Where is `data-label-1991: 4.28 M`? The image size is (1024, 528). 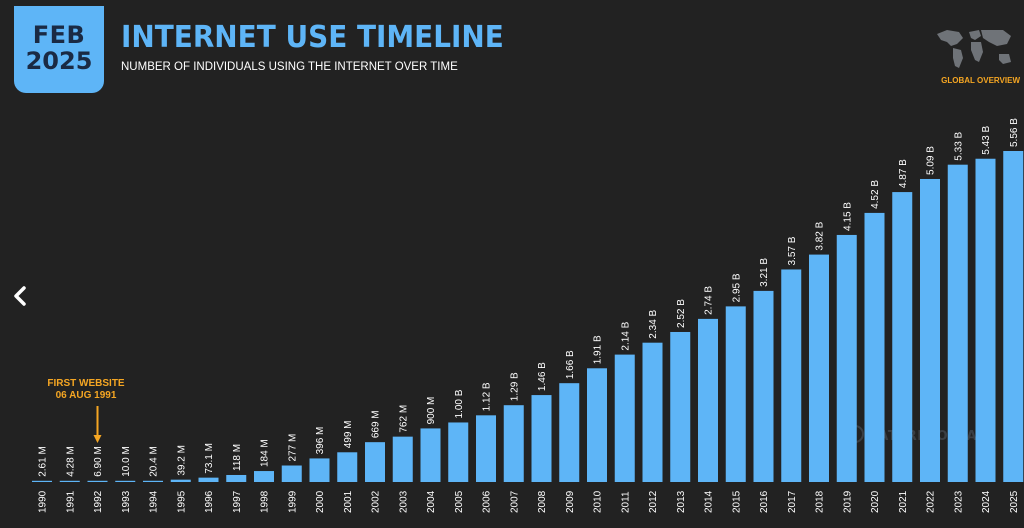
data-label-1991: 4.28 M is located at coordinates (70, 461).